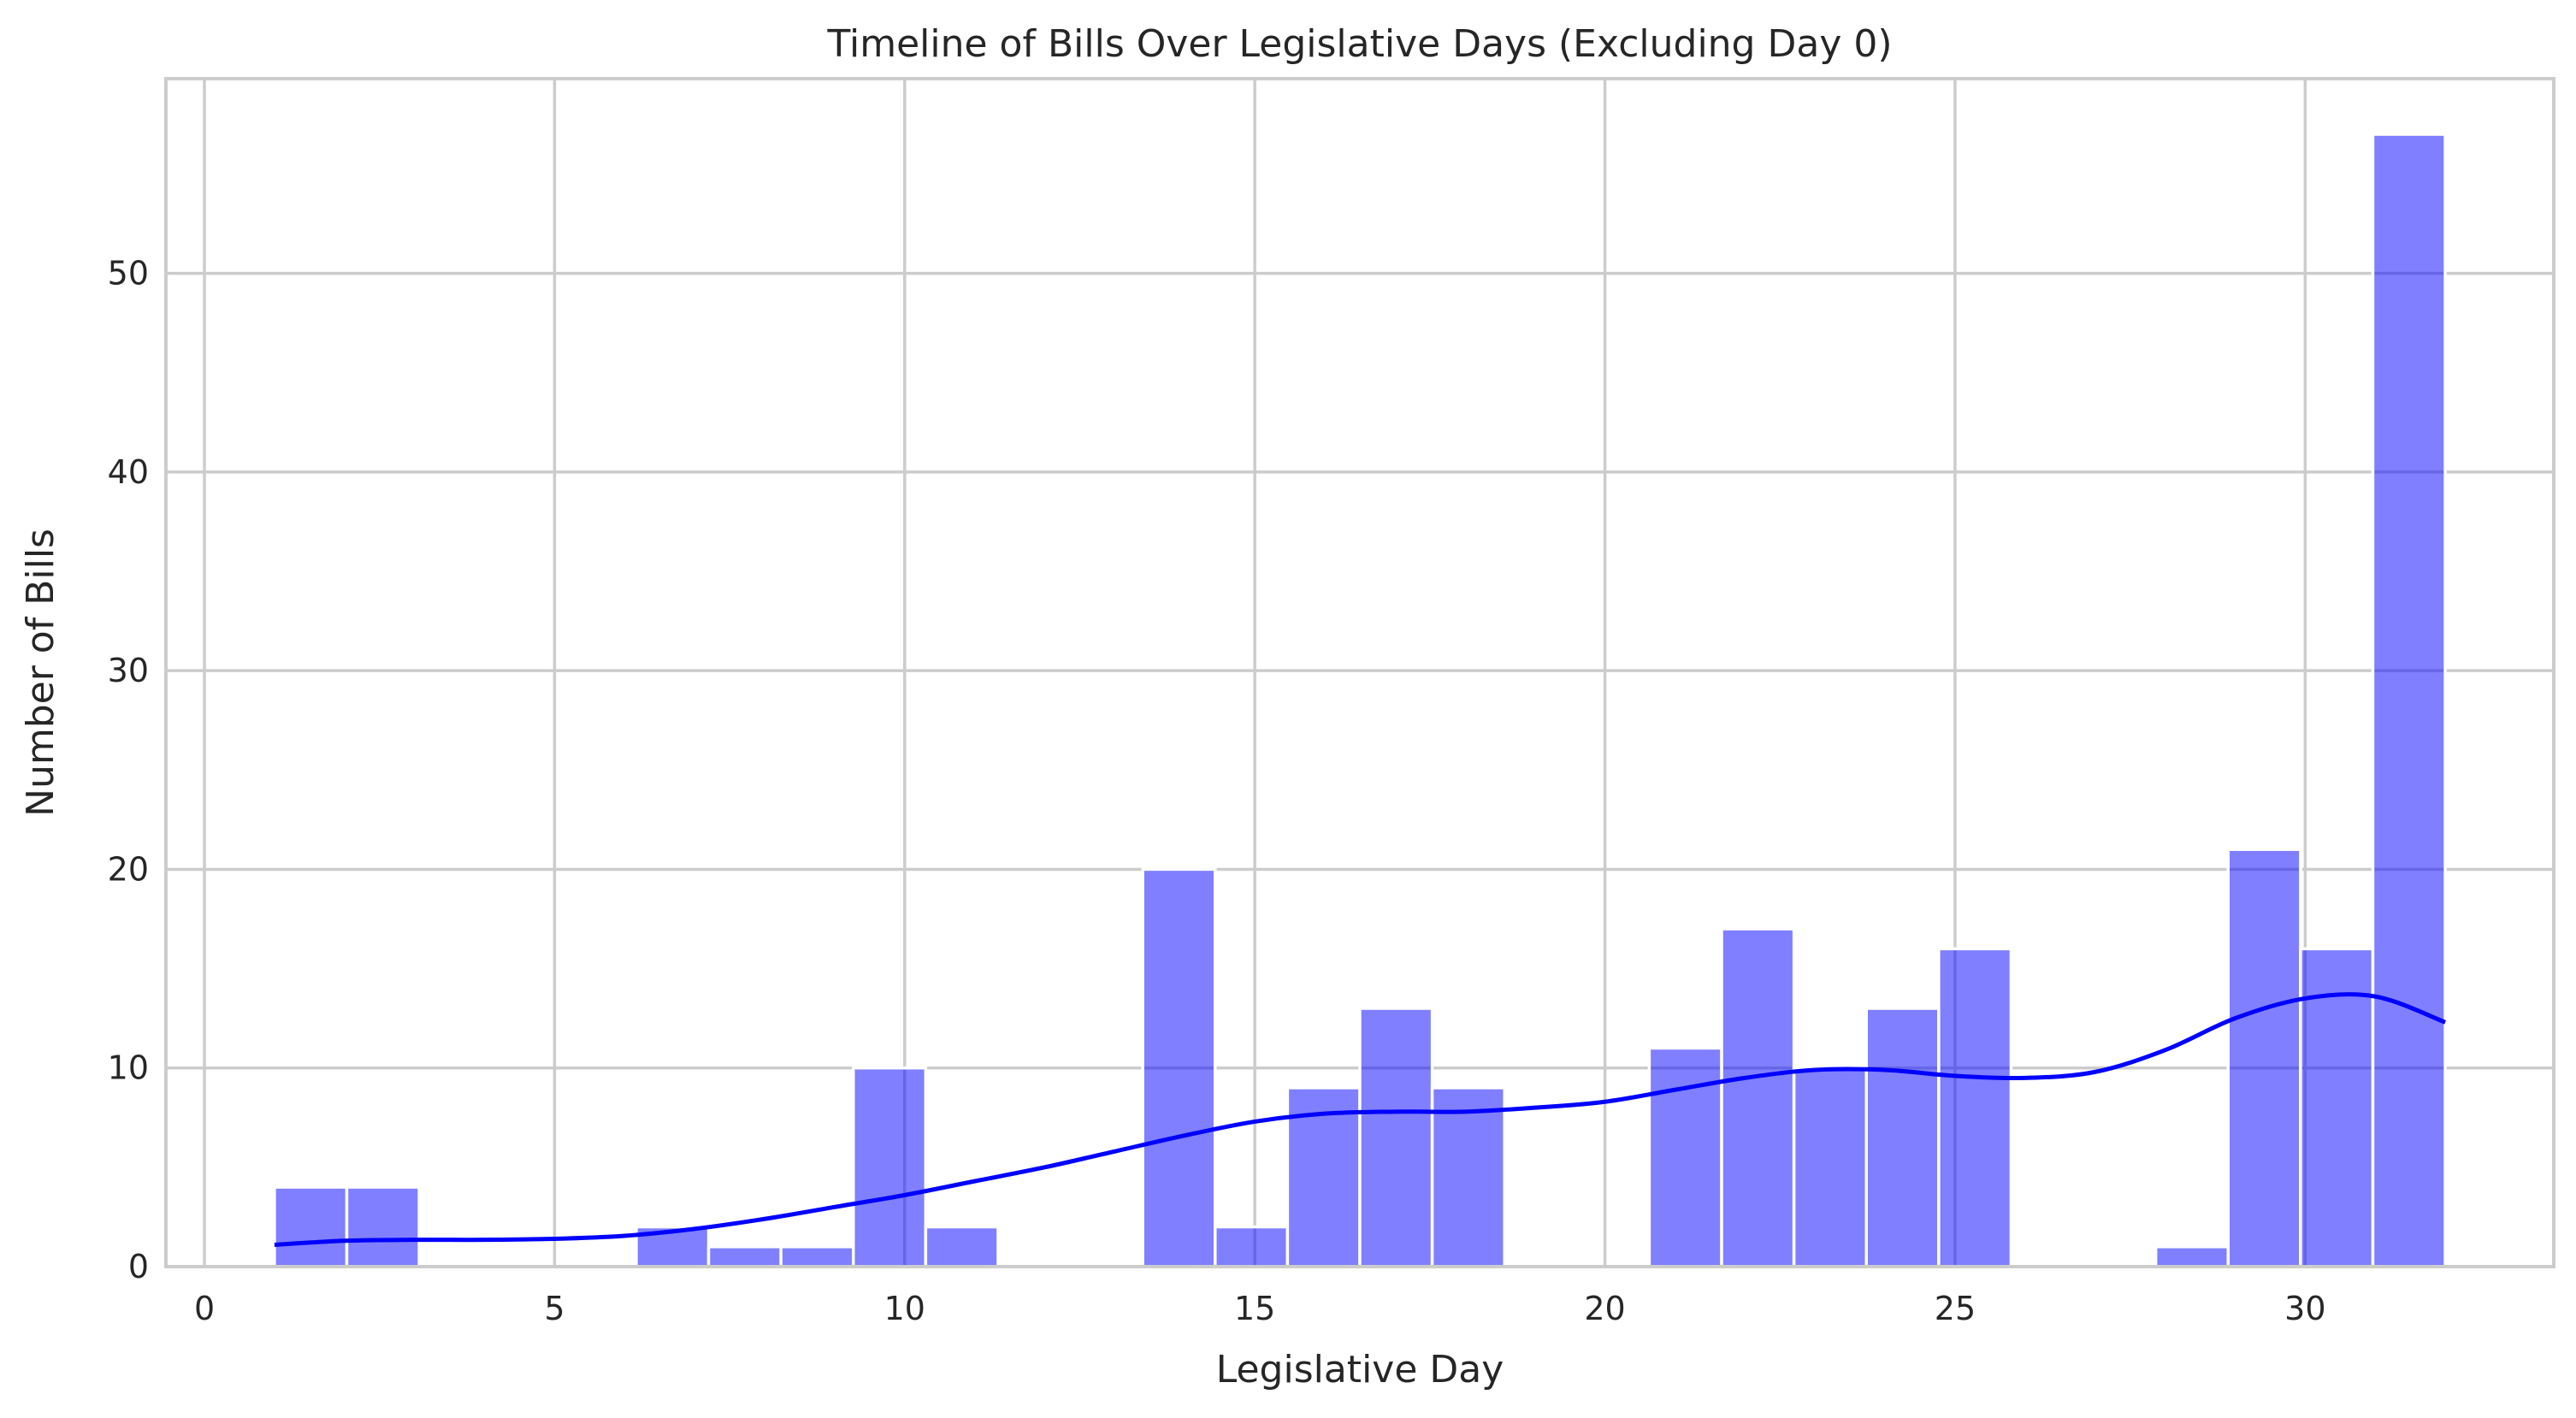 The height and width of the screenshot is (1418, 2576). Describe the element at coordinates (1360, 1369) in the screenshot. I see `x-axis-label: Legislative Day` at that location.